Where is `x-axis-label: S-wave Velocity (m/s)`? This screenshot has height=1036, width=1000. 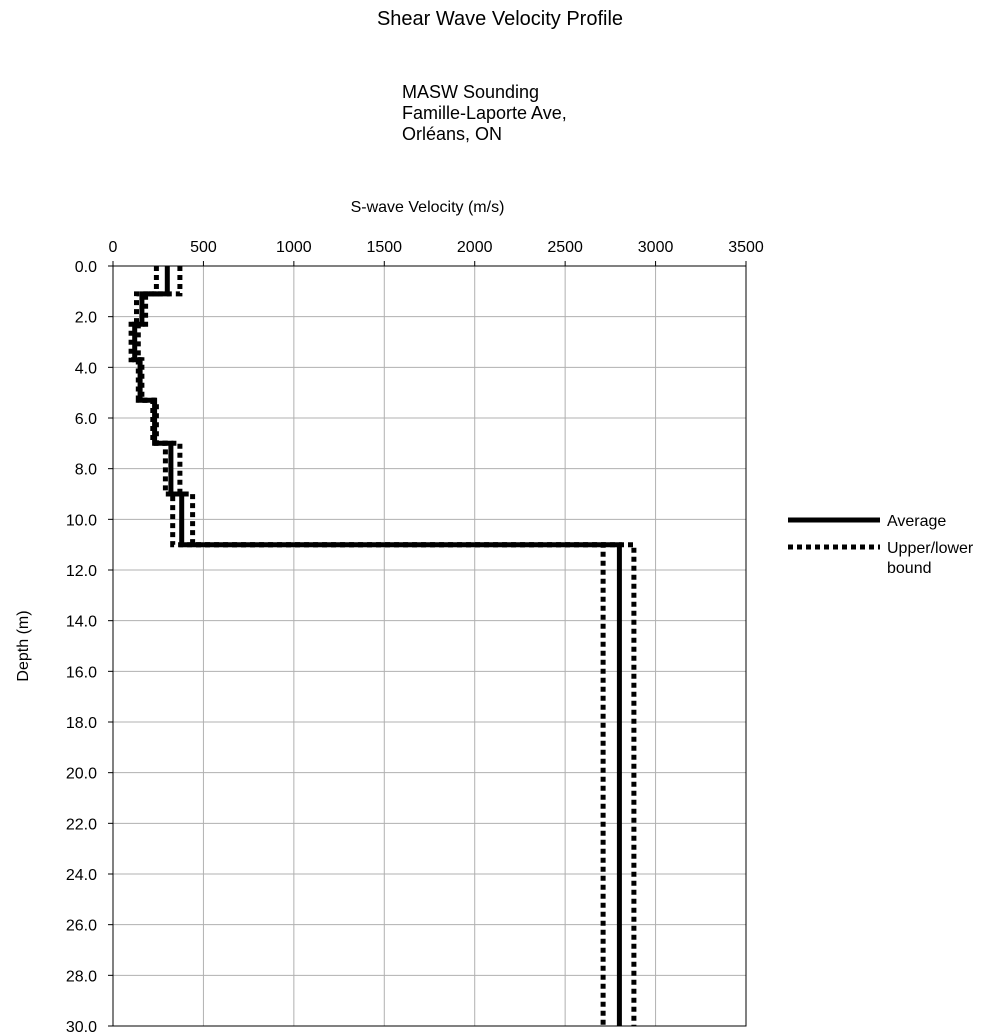
x-axis-label: S-wave Velocity (m/s) is located at coordinates (428, 207).